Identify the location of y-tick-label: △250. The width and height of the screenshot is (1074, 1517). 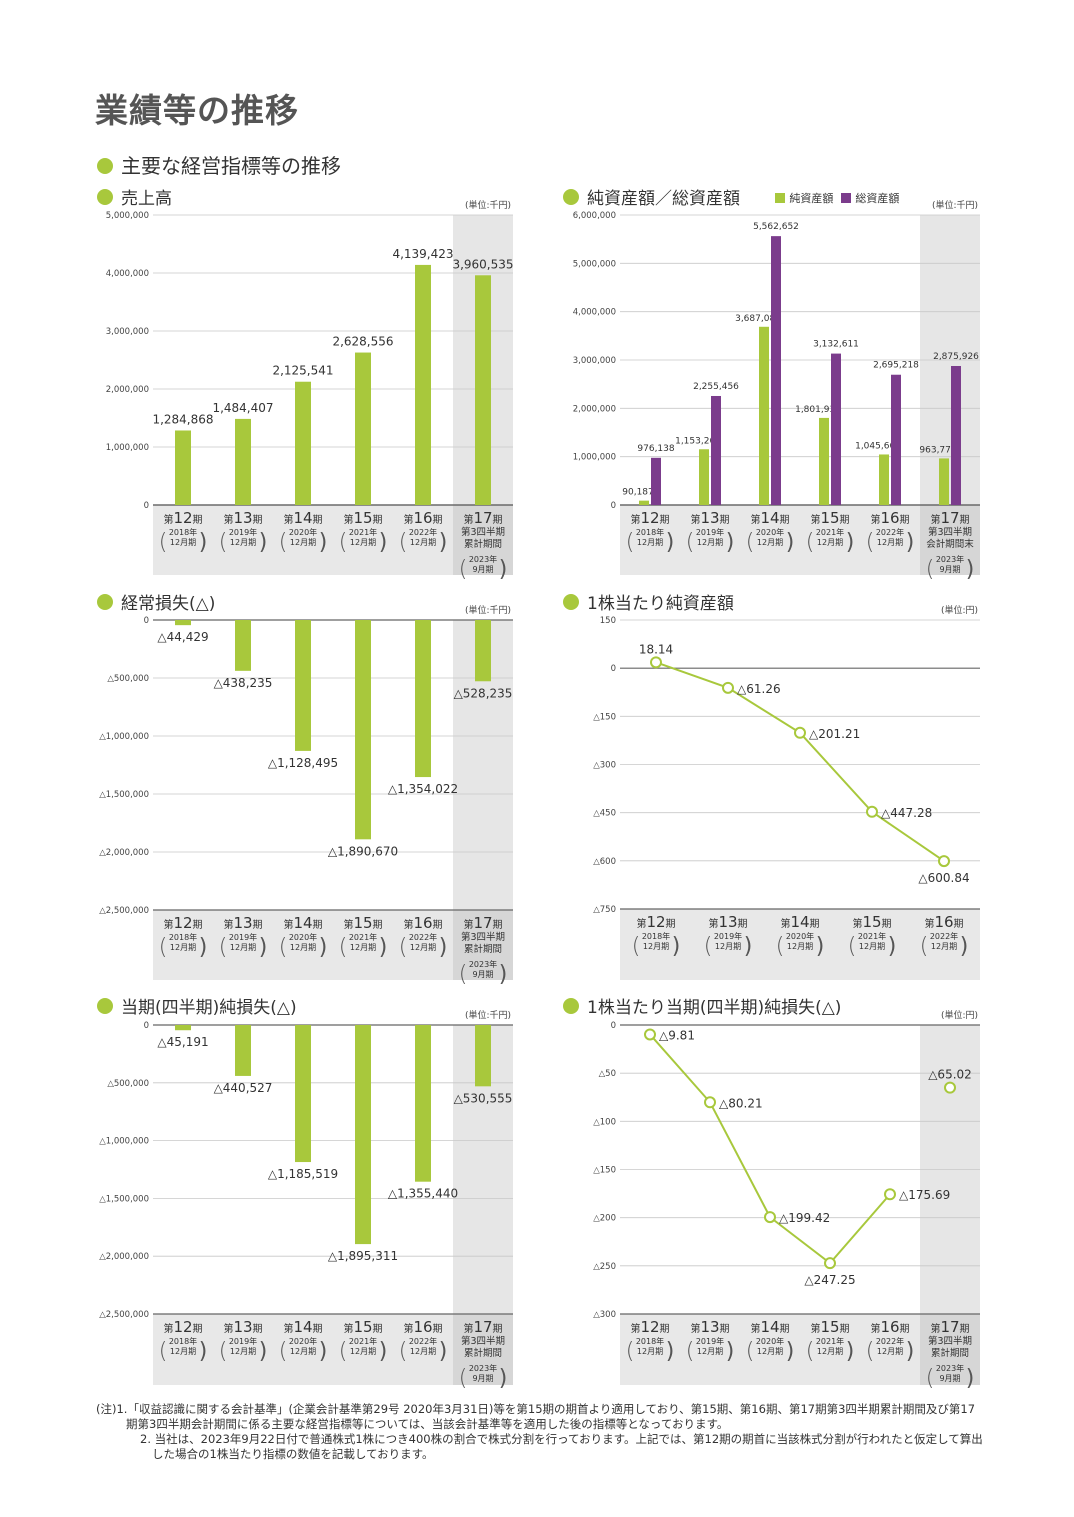
(604, 1267).